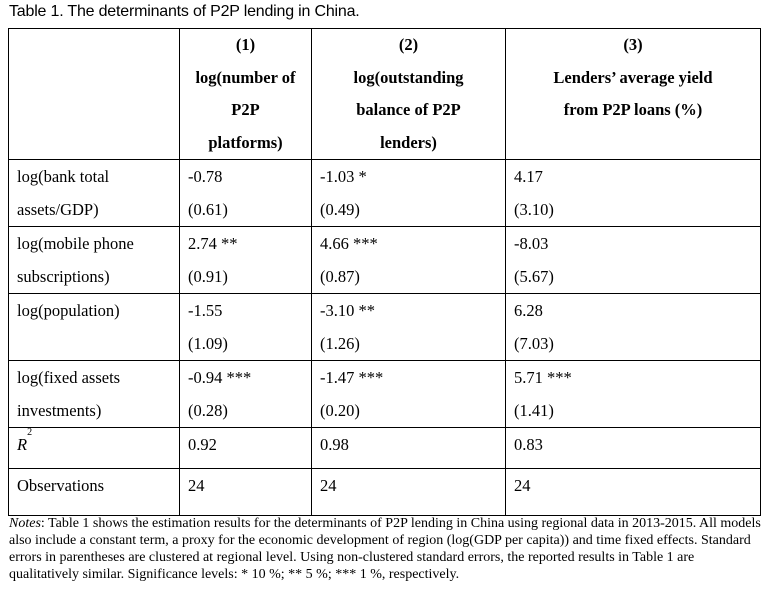 This screenshot has height=612, width=770. What do you see at coordinates (352, 377) in the screenshot?
I see `coefficient: -1.47 ***` at bounding box center [352, 377].